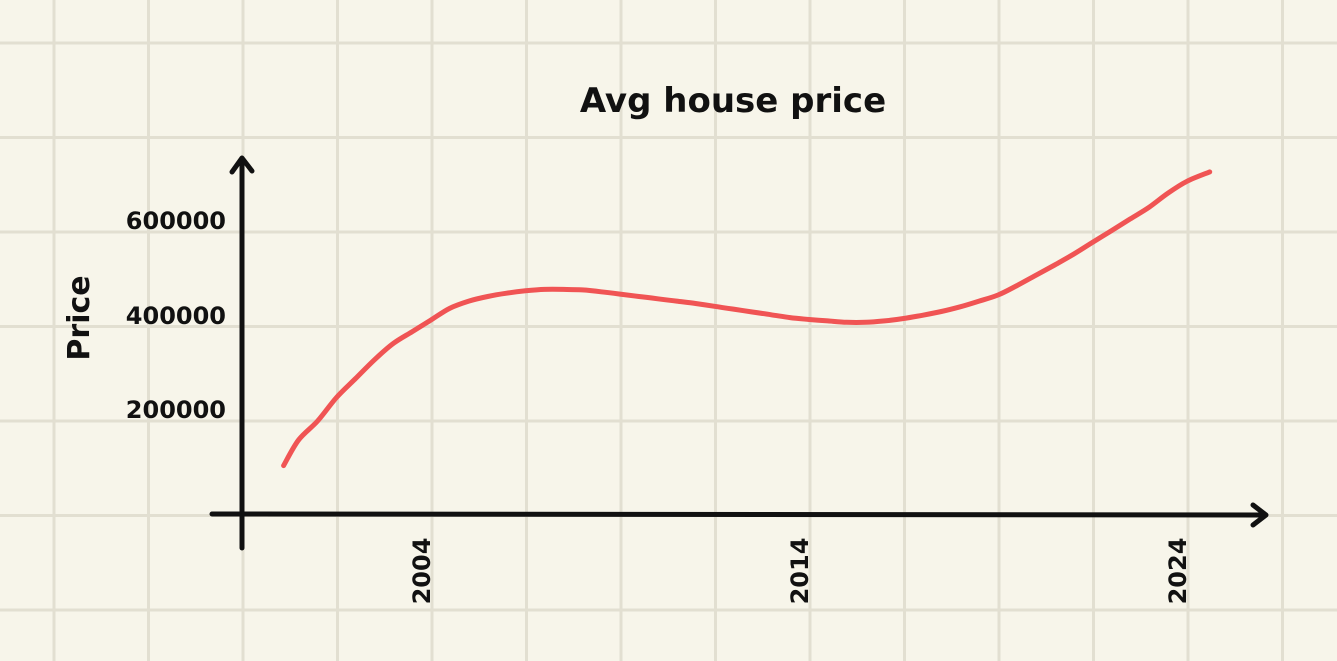 This screenshot has width=1337, height=661. What do you see at coordinates (242, 165) in the screenshot?
I see `y-axis-arrowhead` at bounding box center [242, 165].